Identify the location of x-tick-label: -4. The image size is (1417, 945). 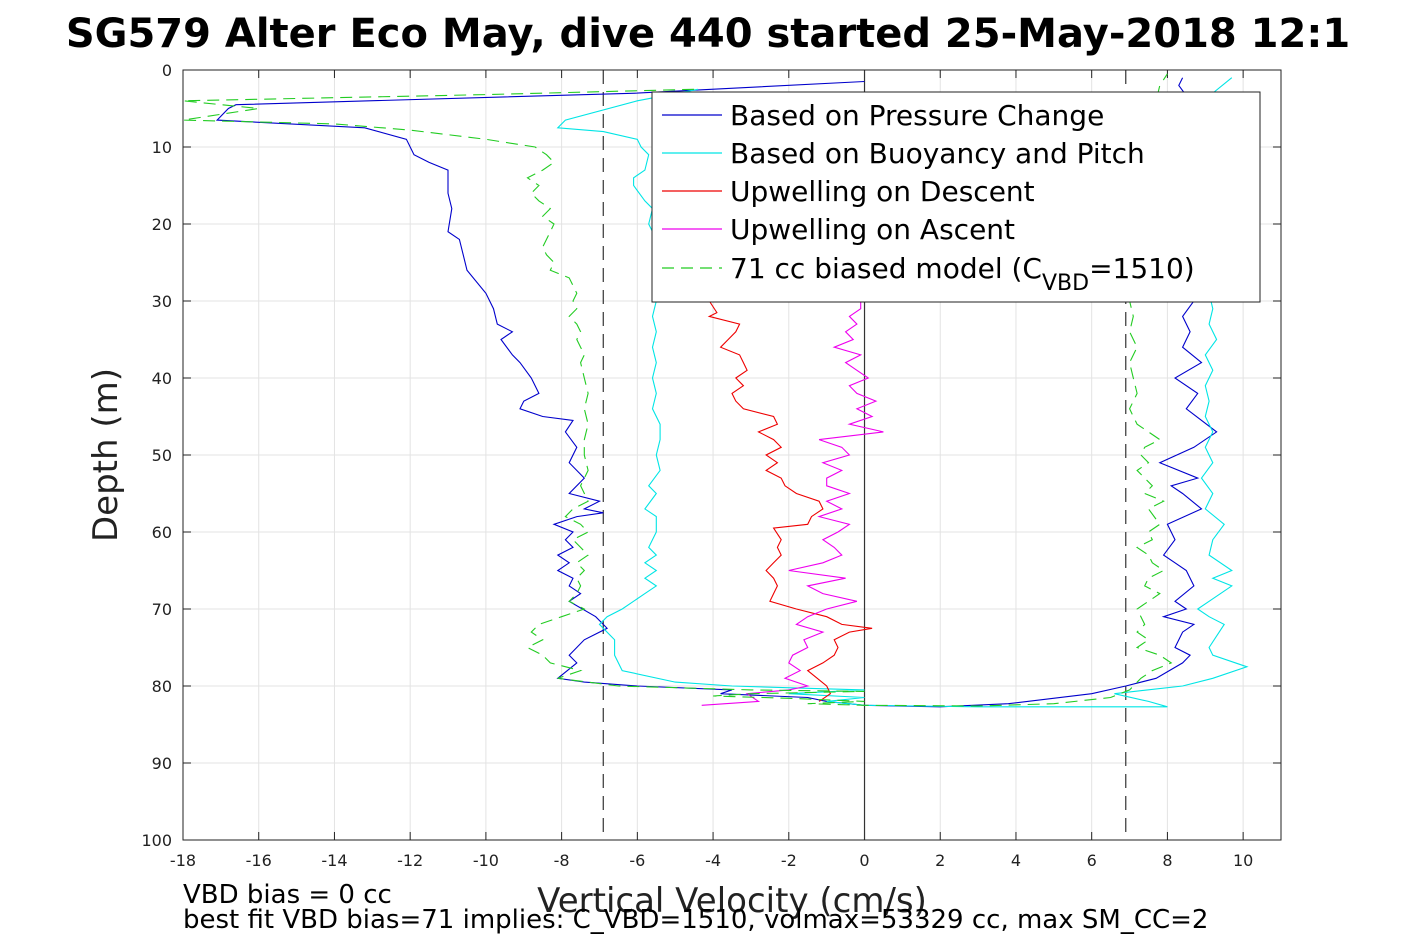
(713, 860).